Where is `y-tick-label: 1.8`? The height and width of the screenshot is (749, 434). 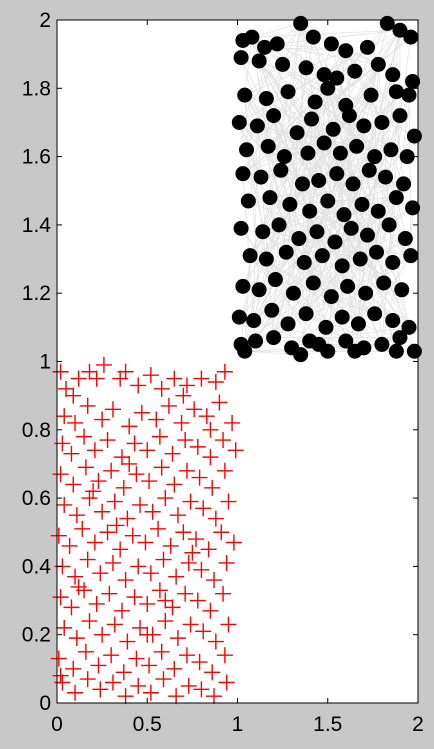 y-tick-label: 1.8 is located at coordinates (36, 88).